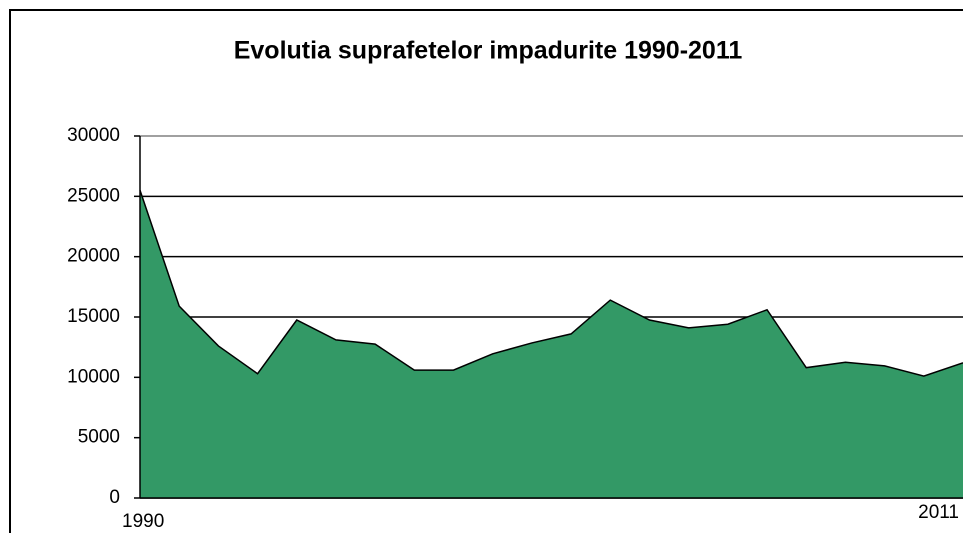  What do you see at coordinates (143, 521) in the screenshot?
I see `x-tick-label: 1990` at bounding box center [143, 521].